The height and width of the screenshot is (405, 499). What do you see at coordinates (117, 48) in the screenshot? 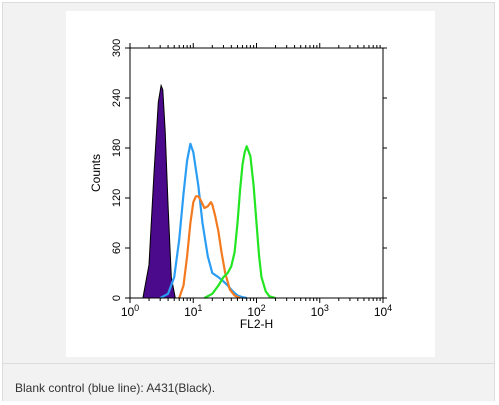
I see `y-tick-label: 300` at bounding box center [117, 48].